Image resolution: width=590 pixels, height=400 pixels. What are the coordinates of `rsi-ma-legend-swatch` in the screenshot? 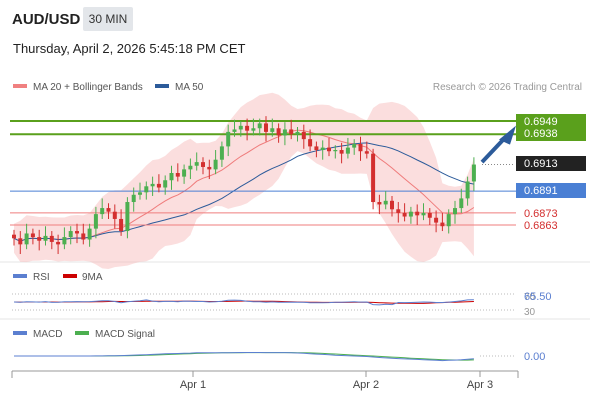 It's located at (70, 276).